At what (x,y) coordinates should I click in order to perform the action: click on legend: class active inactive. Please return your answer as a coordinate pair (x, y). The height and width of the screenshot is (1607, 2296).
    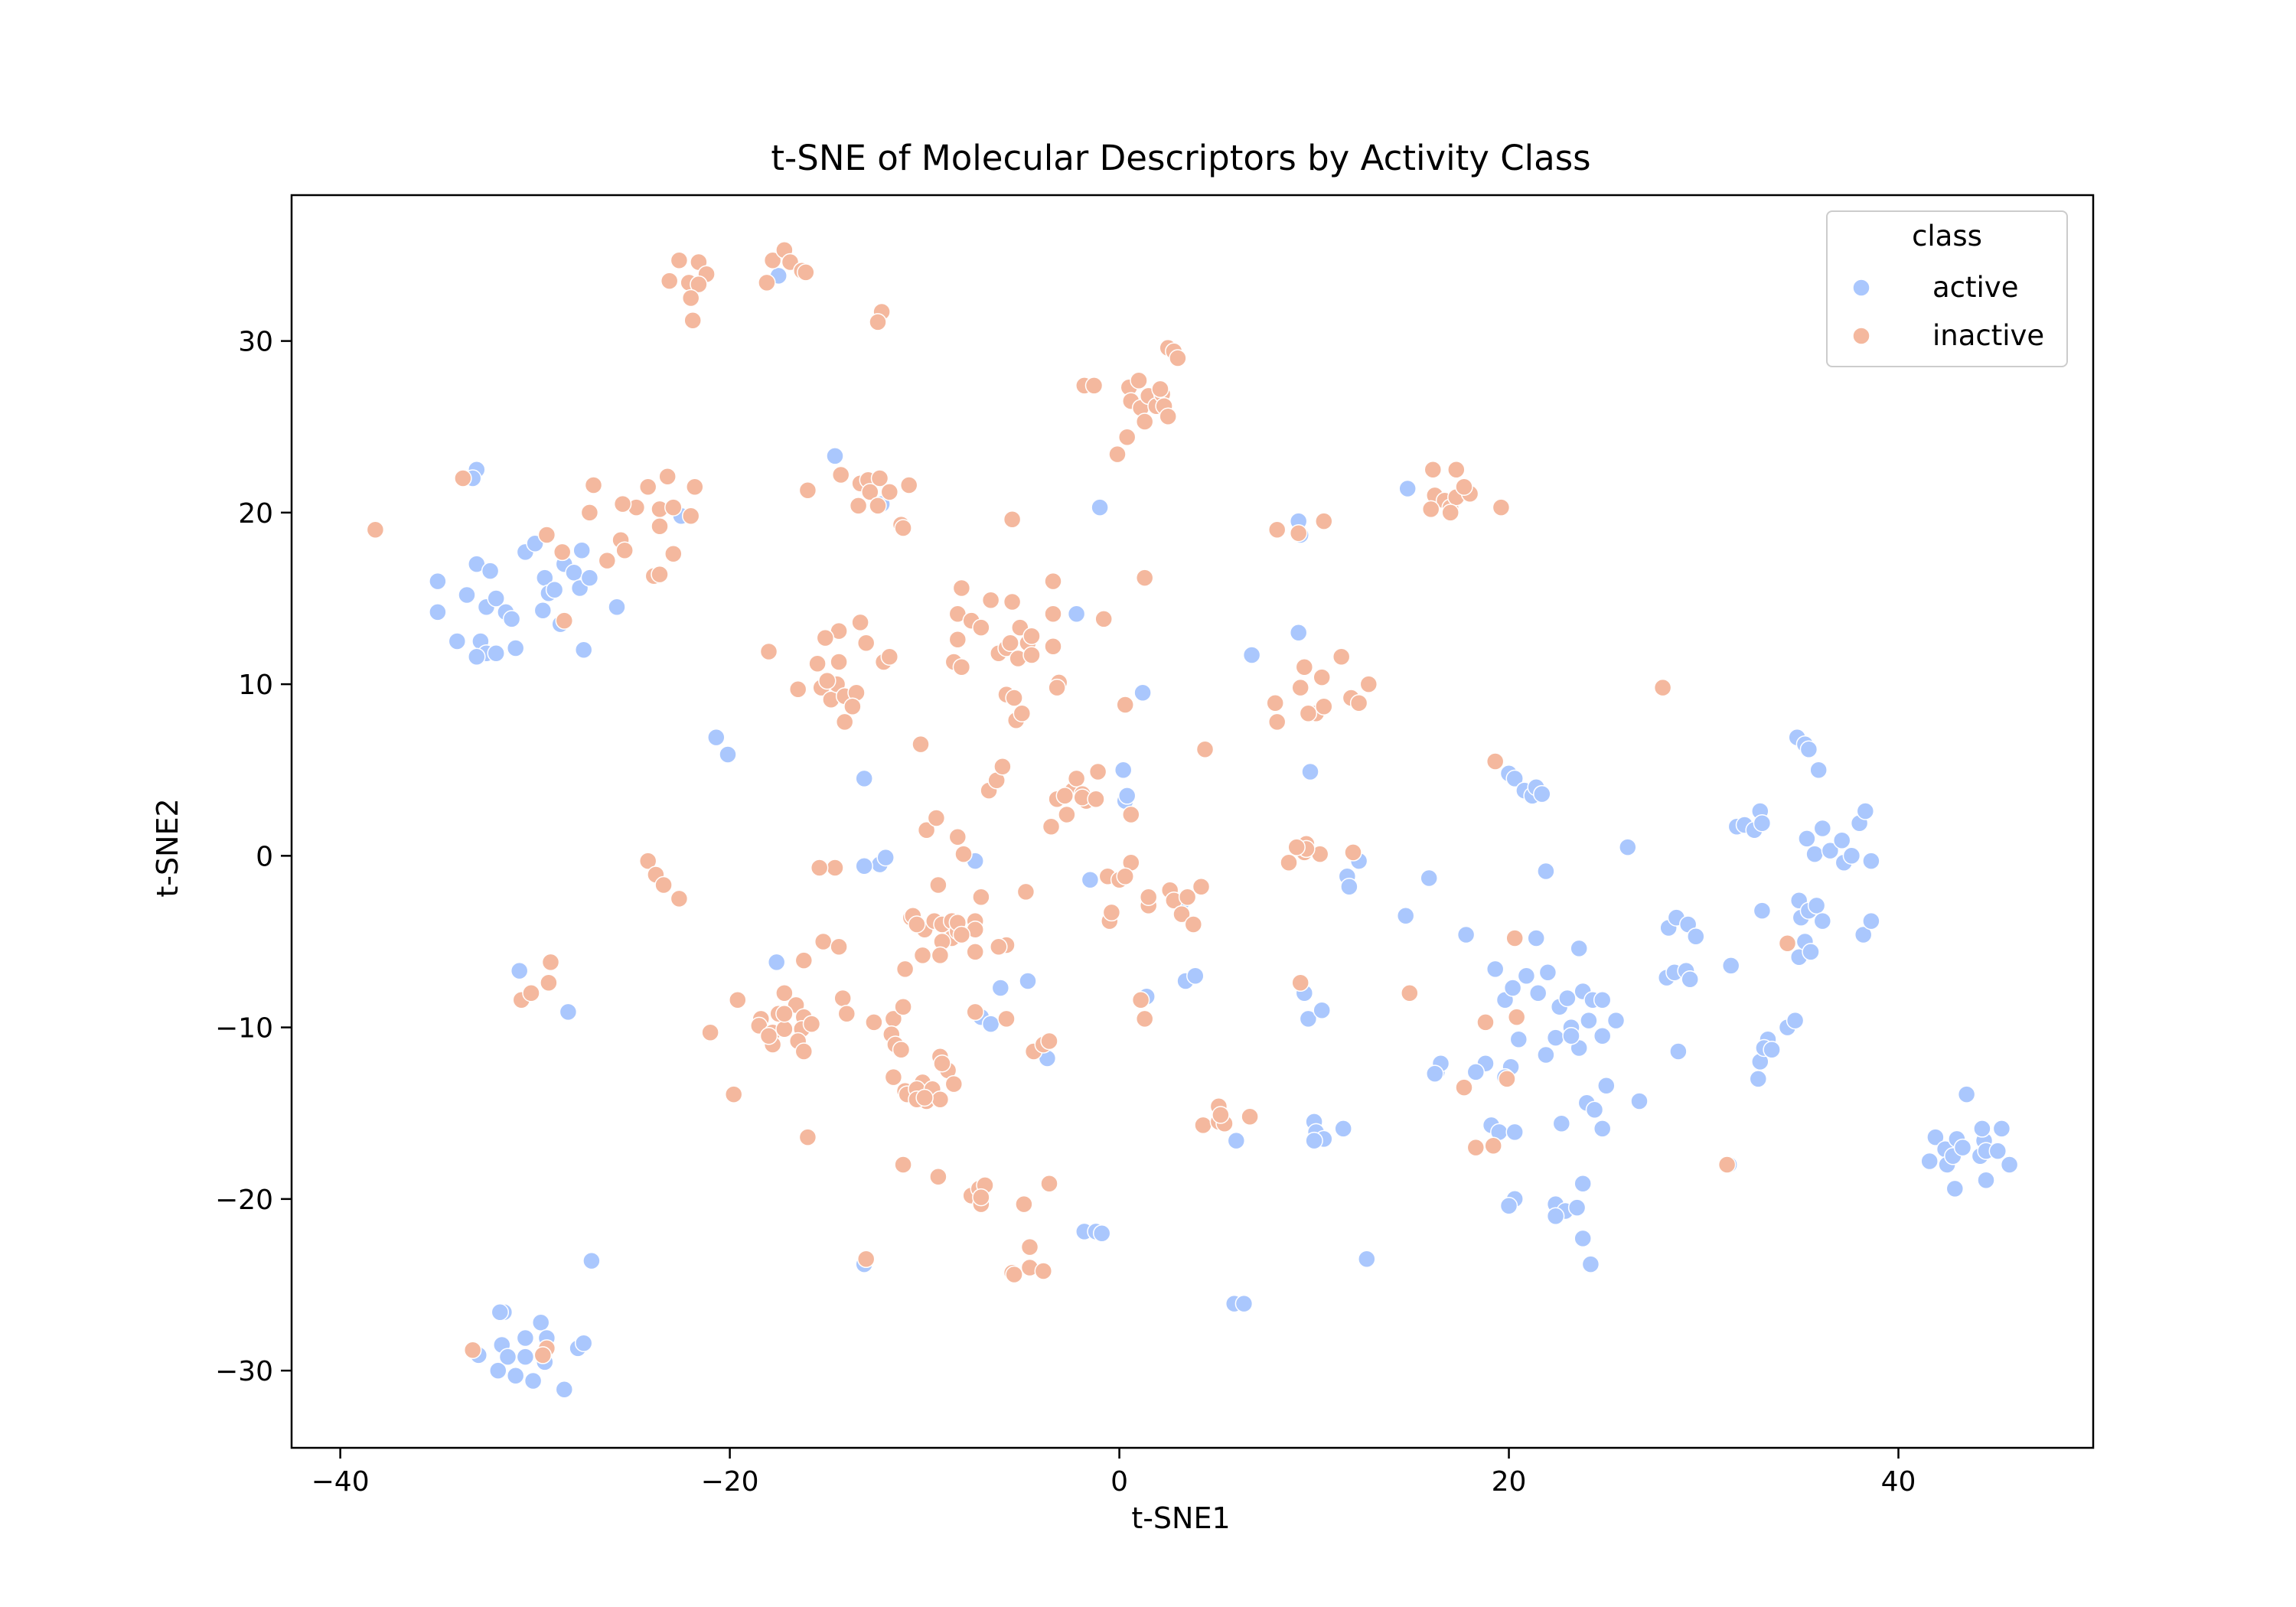
    Looking at the image, I should click on (1947, 288).